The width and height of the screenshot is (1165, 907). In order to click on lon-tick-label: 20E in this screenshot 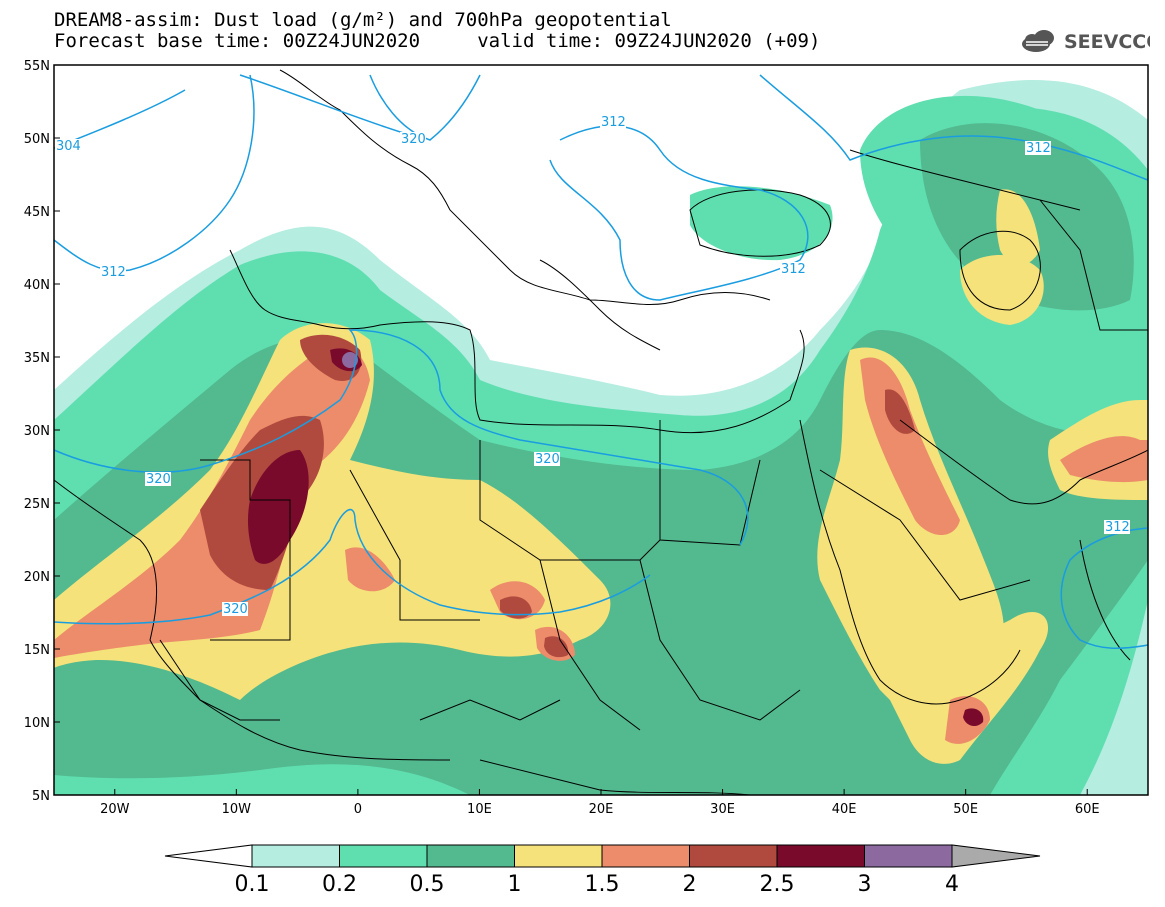, I will do `click(601, 809)`.